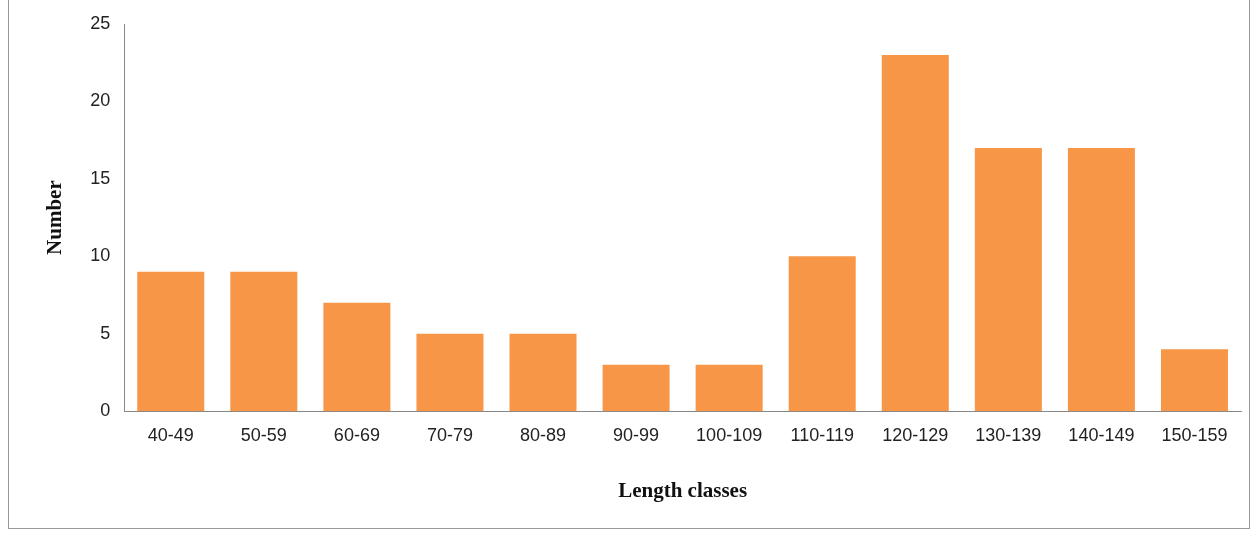 Image resolution: width=1257 pixels, height=533 pixels. What do you see at coordinates (105, 332) in the screenshot?
I see `y-tick-label: 5` at bounding box center [105, 332].